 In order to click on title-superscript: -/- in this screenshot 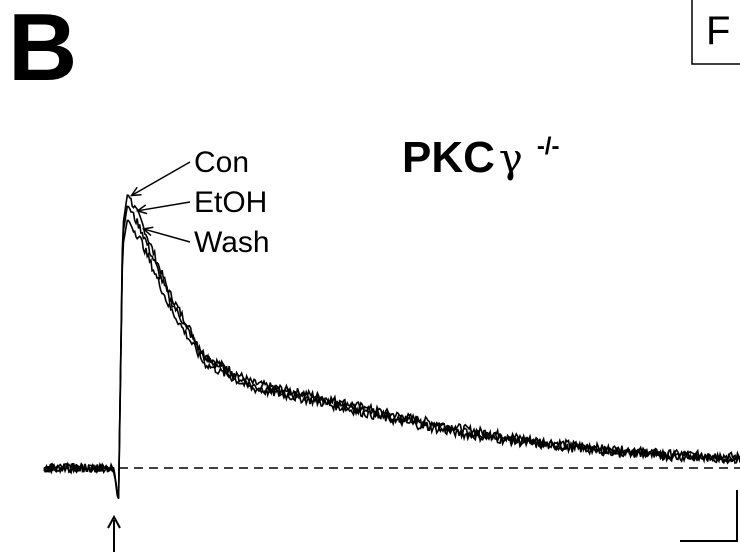, I will do `click(548, 146)`.